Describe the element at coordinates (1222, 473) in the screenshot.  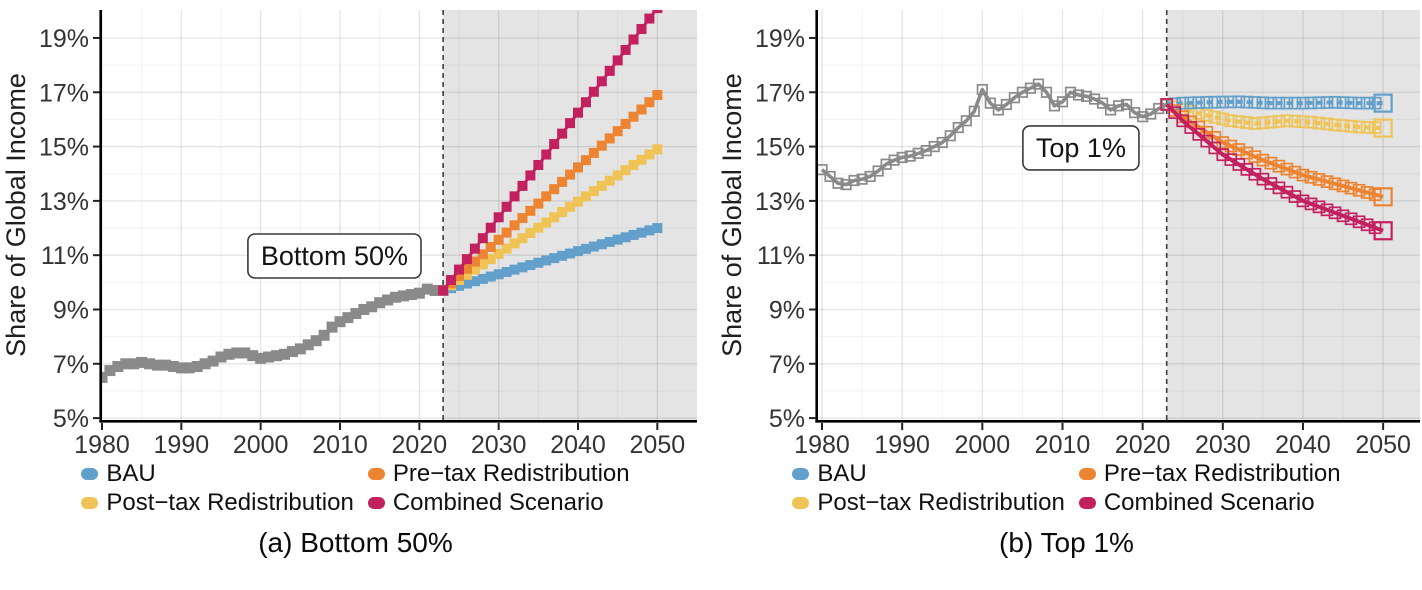
I see `legend-label: Pre−tax Redistribution` at that location.